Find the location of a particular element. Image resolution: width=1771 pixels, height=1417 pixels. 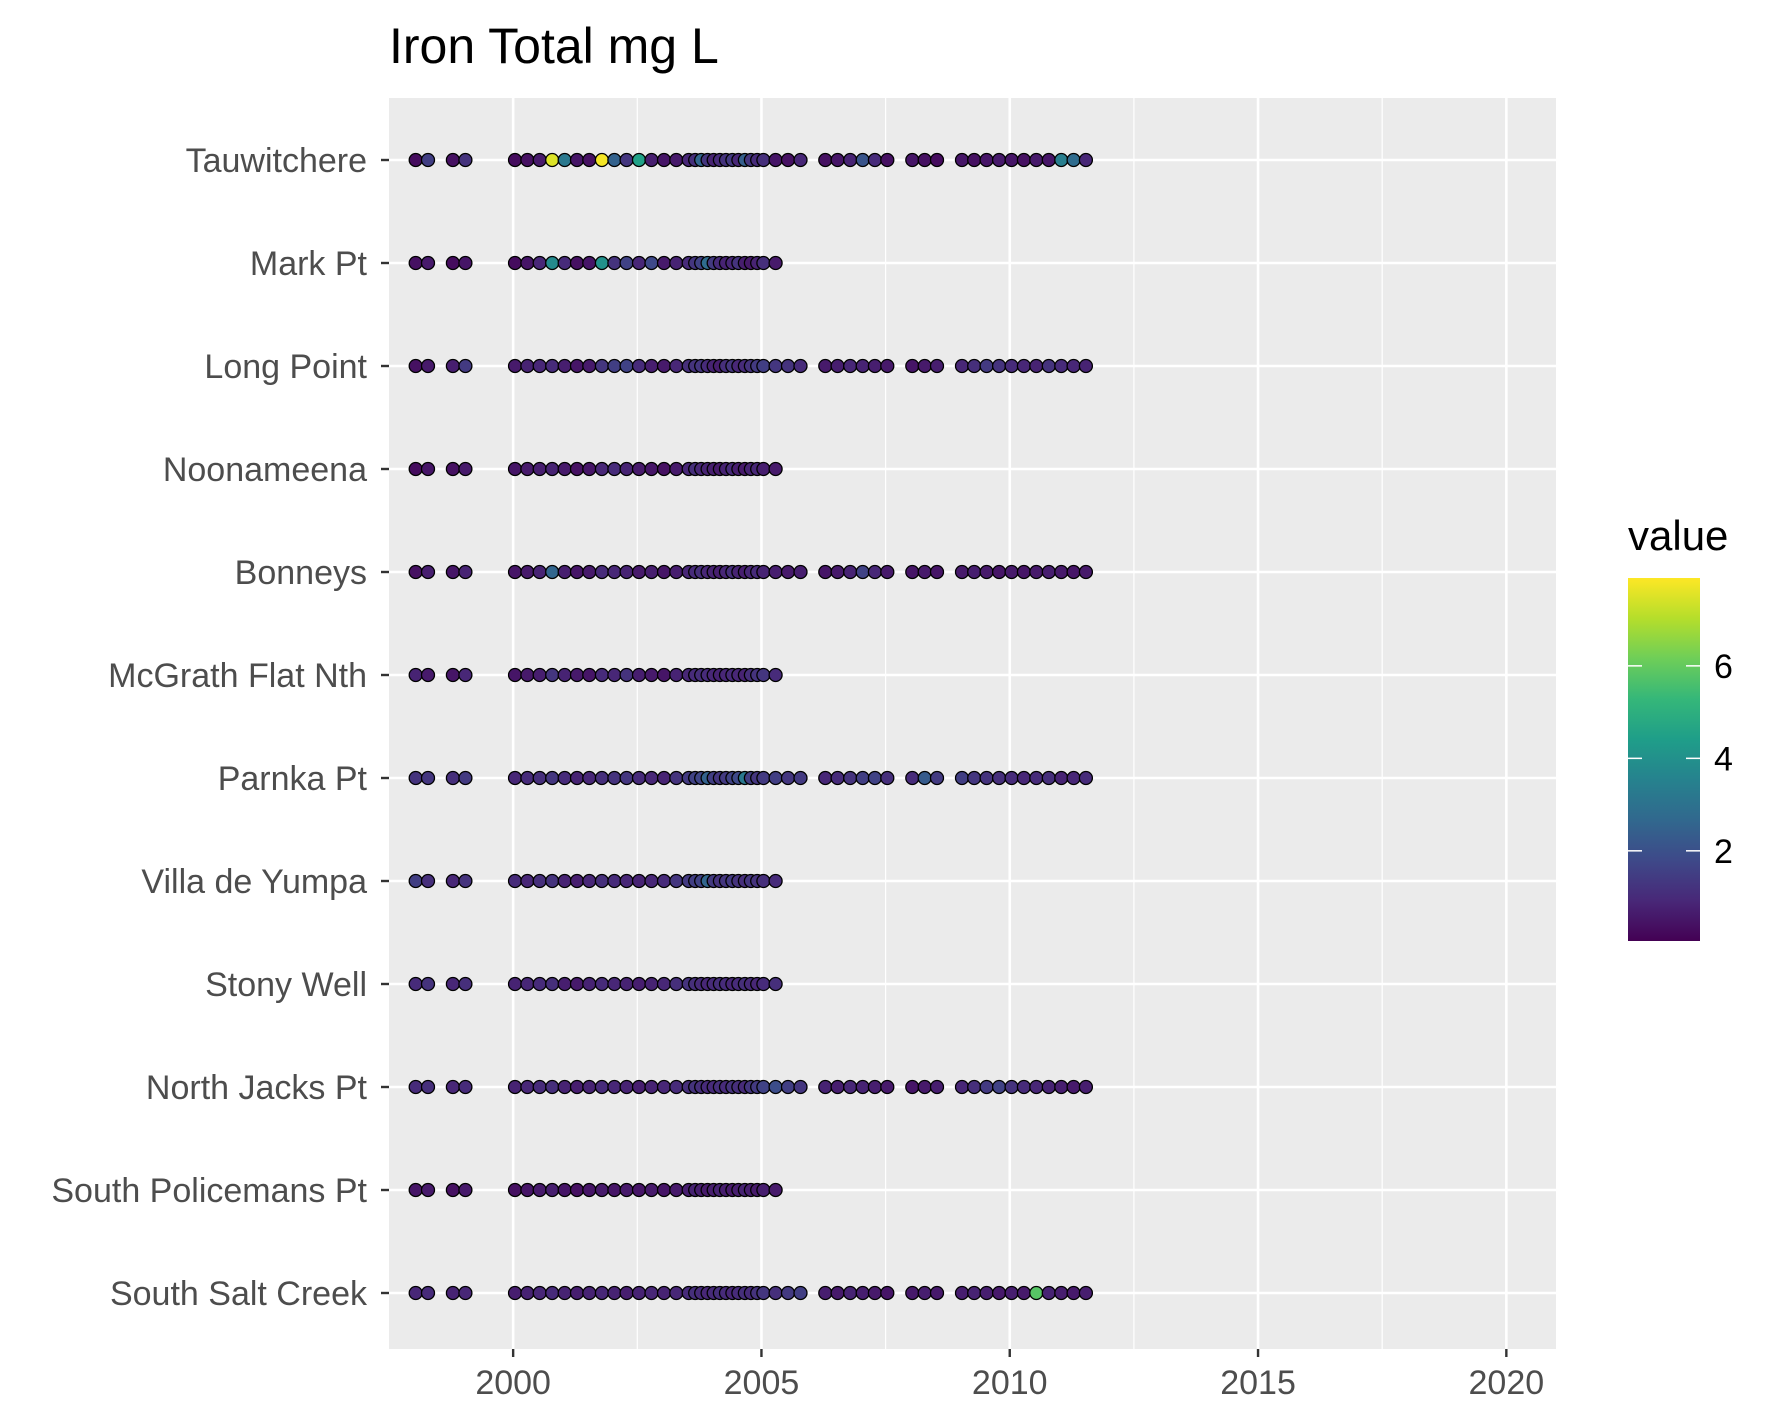

x-tick-label: 2015 is located at coordinates (1258, 1383).